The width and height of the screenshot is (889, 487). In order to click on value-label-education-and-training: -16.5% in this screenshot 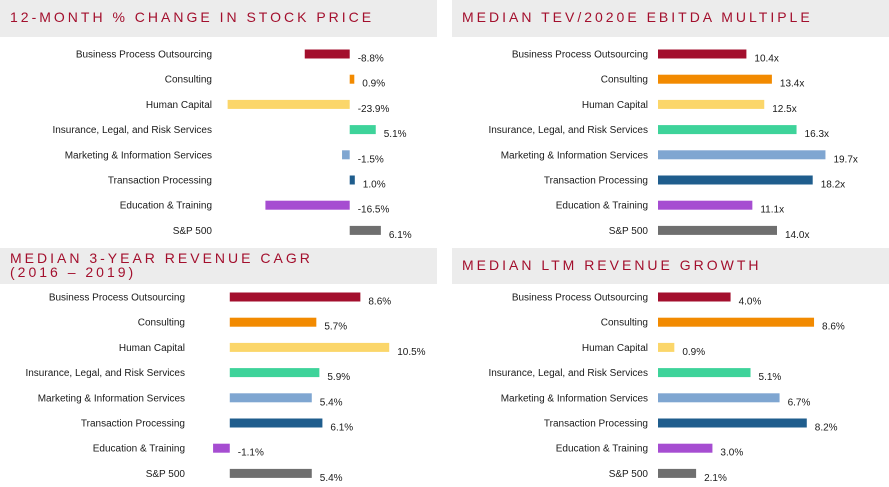, I will do `click(374, 210)`.